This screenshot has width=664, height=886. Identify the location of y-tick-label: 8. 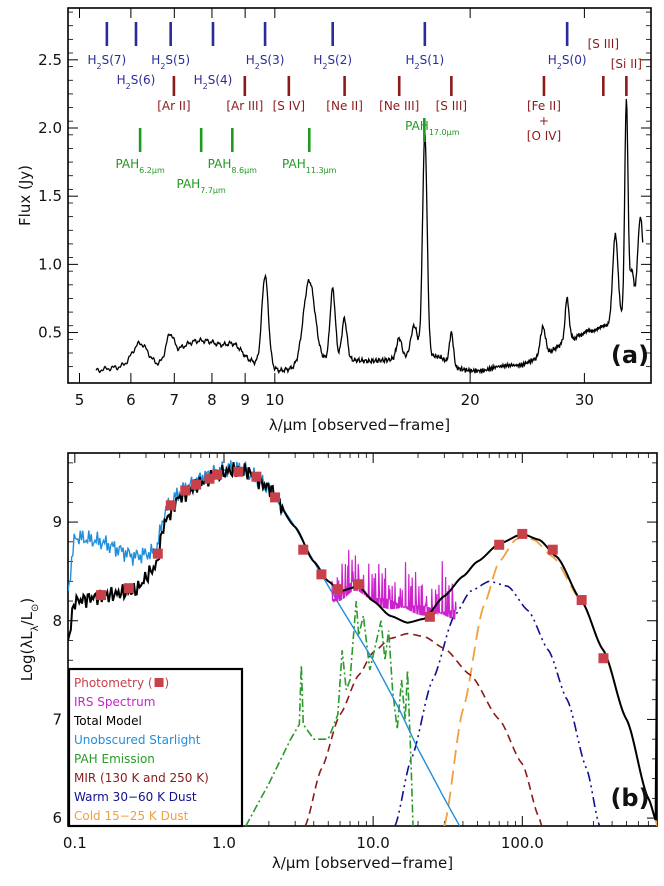
(57, 621).